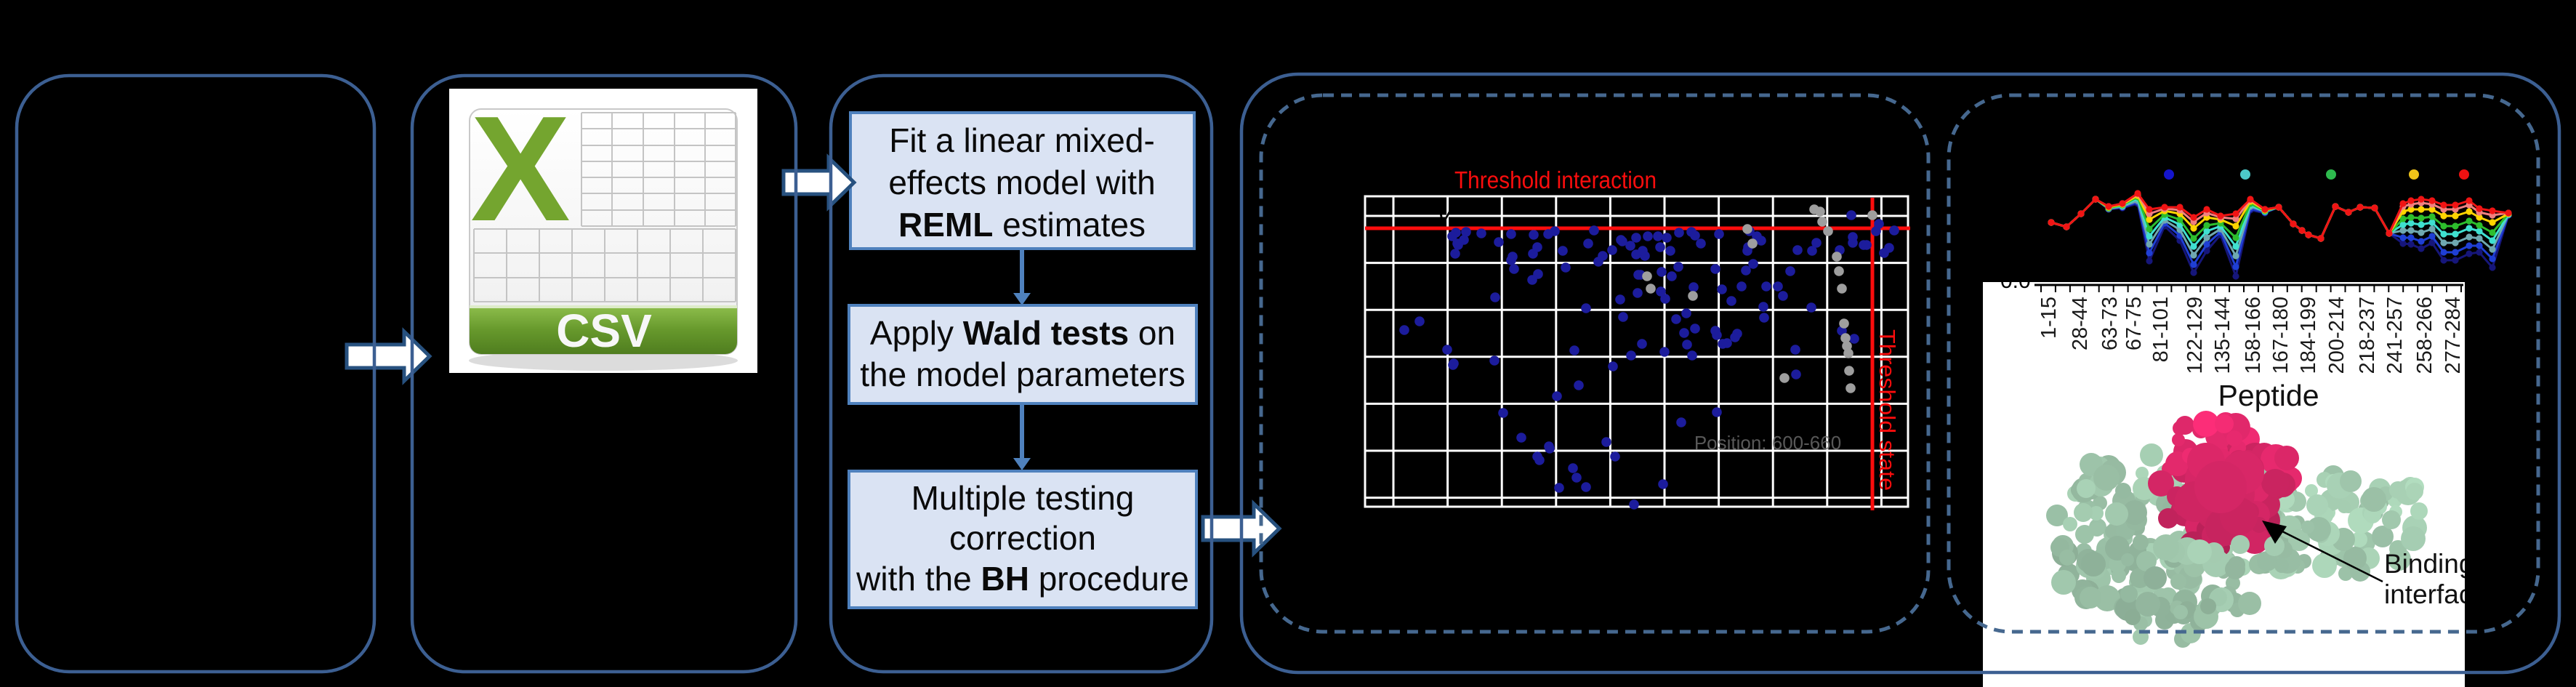 The width and height of the screenshot is (2576, 687). I want to click on svg-text: y, so click(1444, 216).